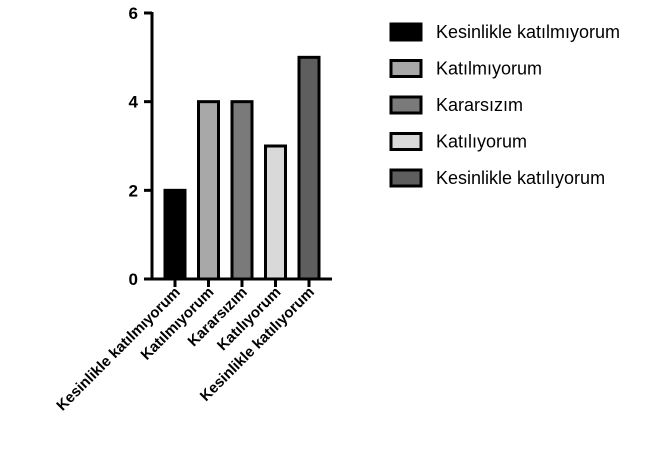  I want to click on legend-label-5: Kesinlikle katılıyorum, so click(520, 178).